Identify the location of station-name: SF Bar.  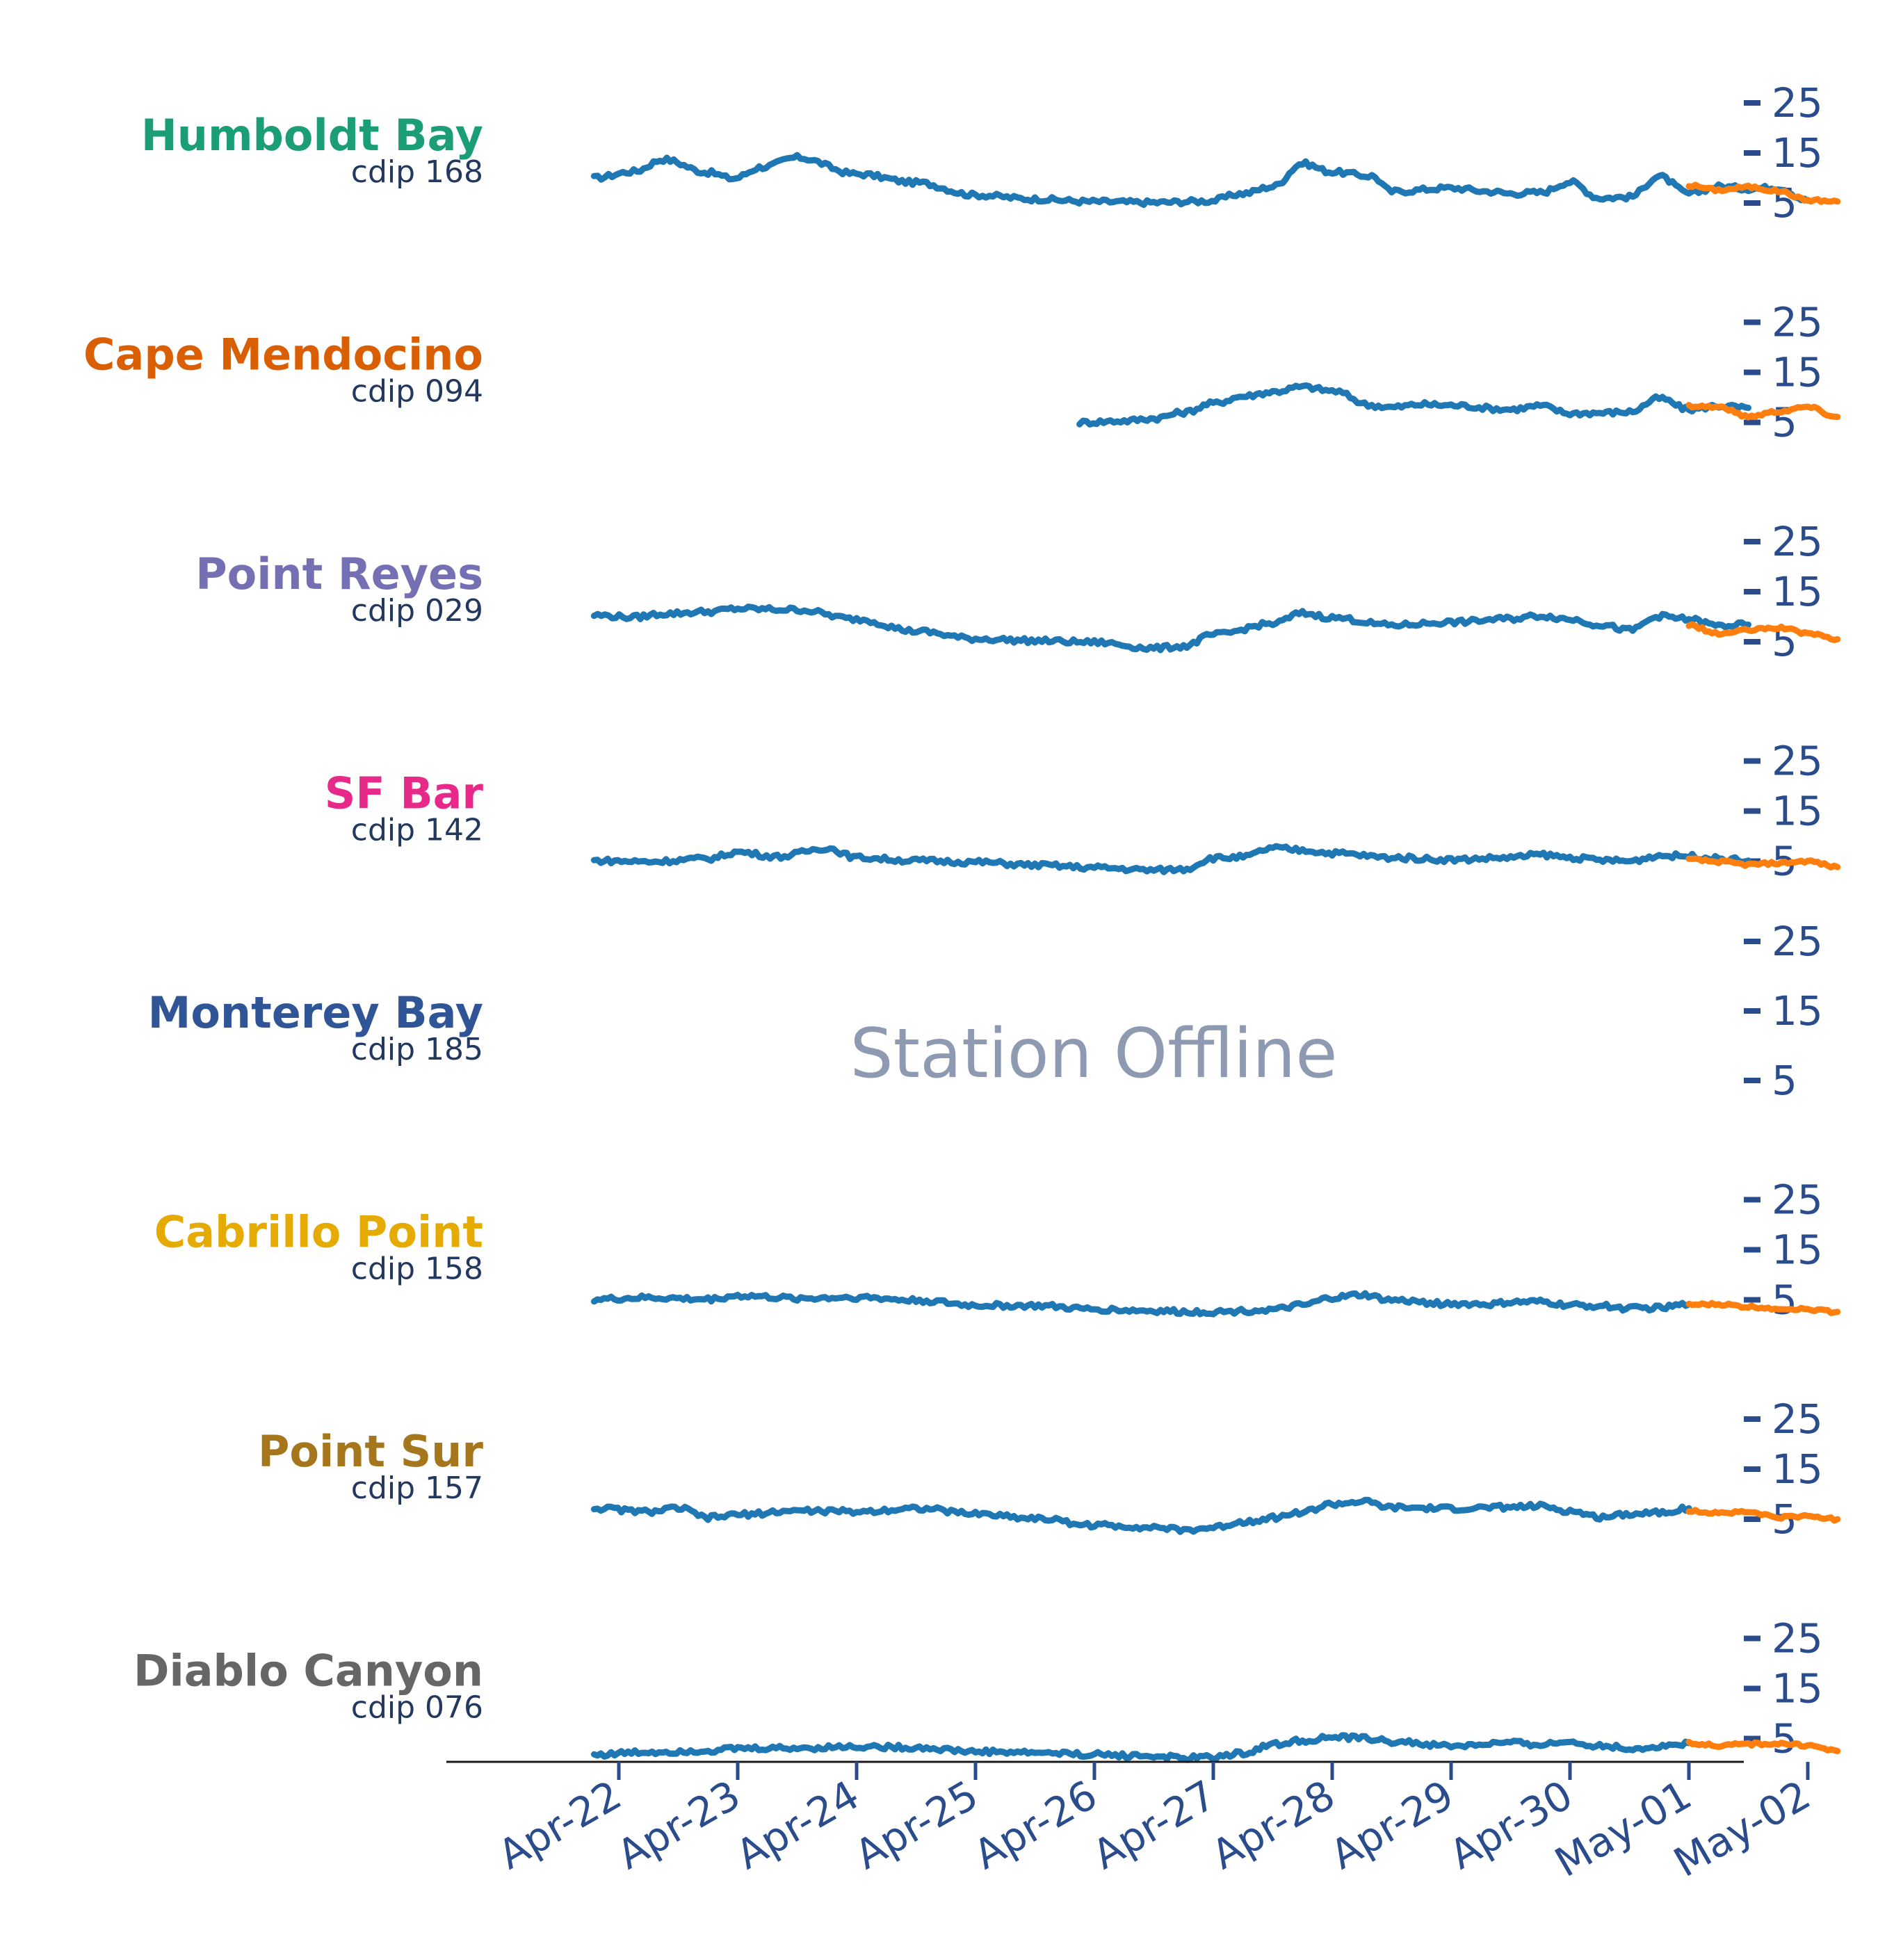
(404, 793).